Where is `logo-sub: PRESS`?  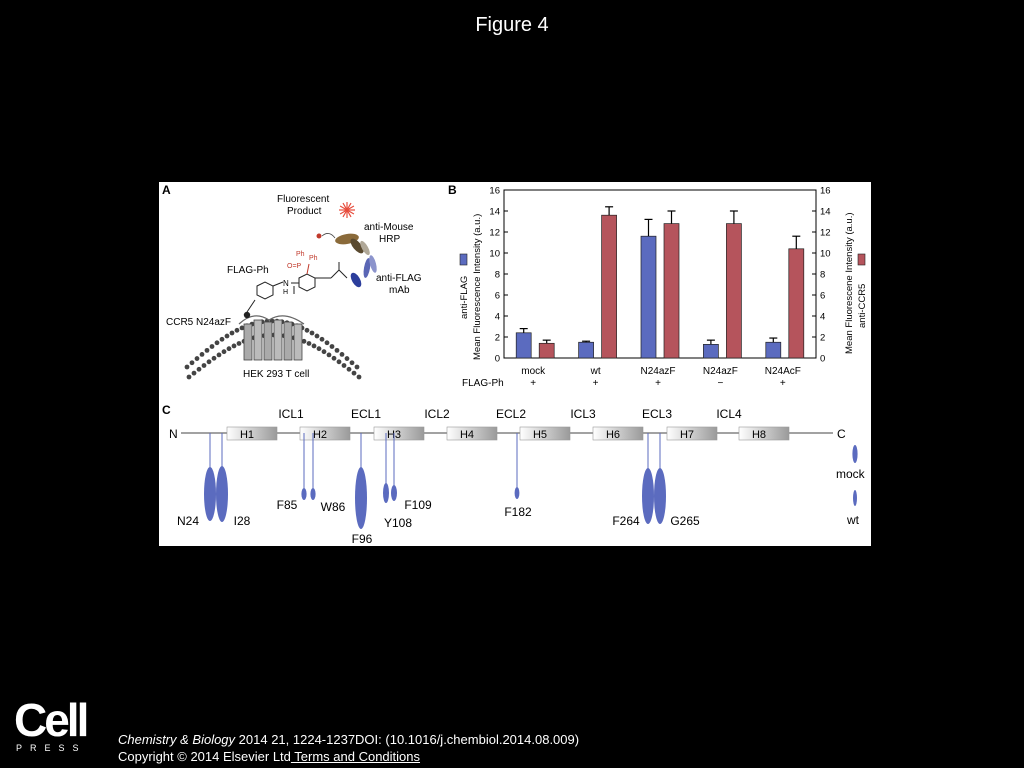 logo-sub: PRESS is located at coordinates (51, 748).